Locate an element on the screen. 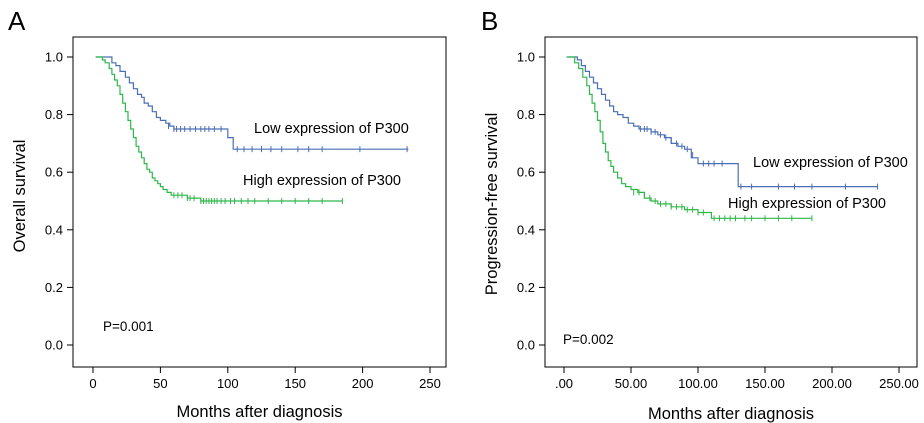 Image resolution: width=924 pixels, height=423 pixels. x-tick-label: 50.00 is located at coordinates (631, 383).